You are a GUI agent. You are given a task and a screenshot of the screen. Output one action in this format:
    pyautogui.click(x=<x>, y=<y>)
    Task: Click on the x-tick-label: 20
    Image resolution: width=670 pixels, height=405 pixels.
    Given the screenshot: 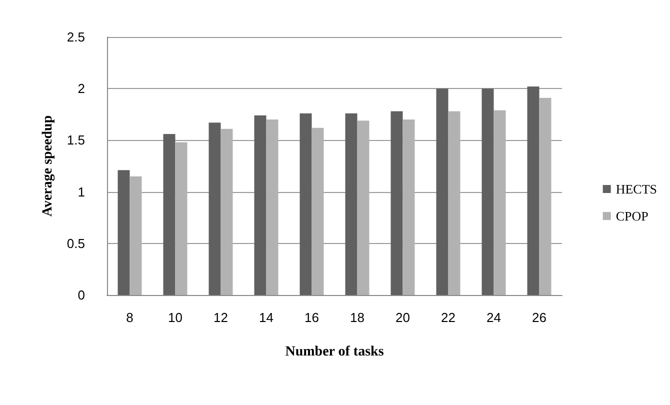 What is the action you would take?
    pyautogui.click(x=403, y=317)
    